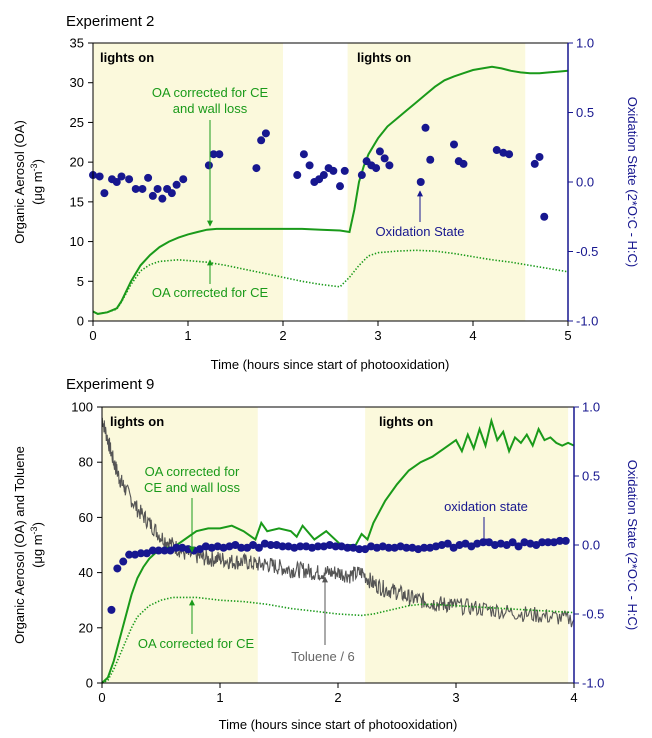  What do you see at coordinates (110, 384) in the screenshot?
I see `chart-title: Experiment 9` at bounding box center [110, 384].